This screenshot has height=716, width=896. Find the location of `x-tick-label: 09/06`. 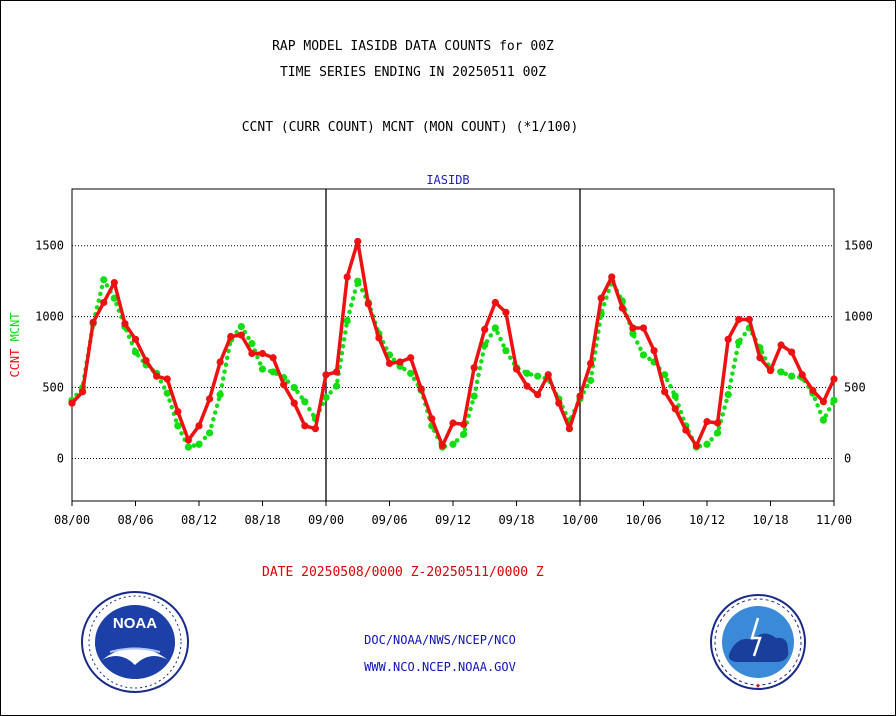

x-tick-label: 09/06 is located at coordinates (389, 520).